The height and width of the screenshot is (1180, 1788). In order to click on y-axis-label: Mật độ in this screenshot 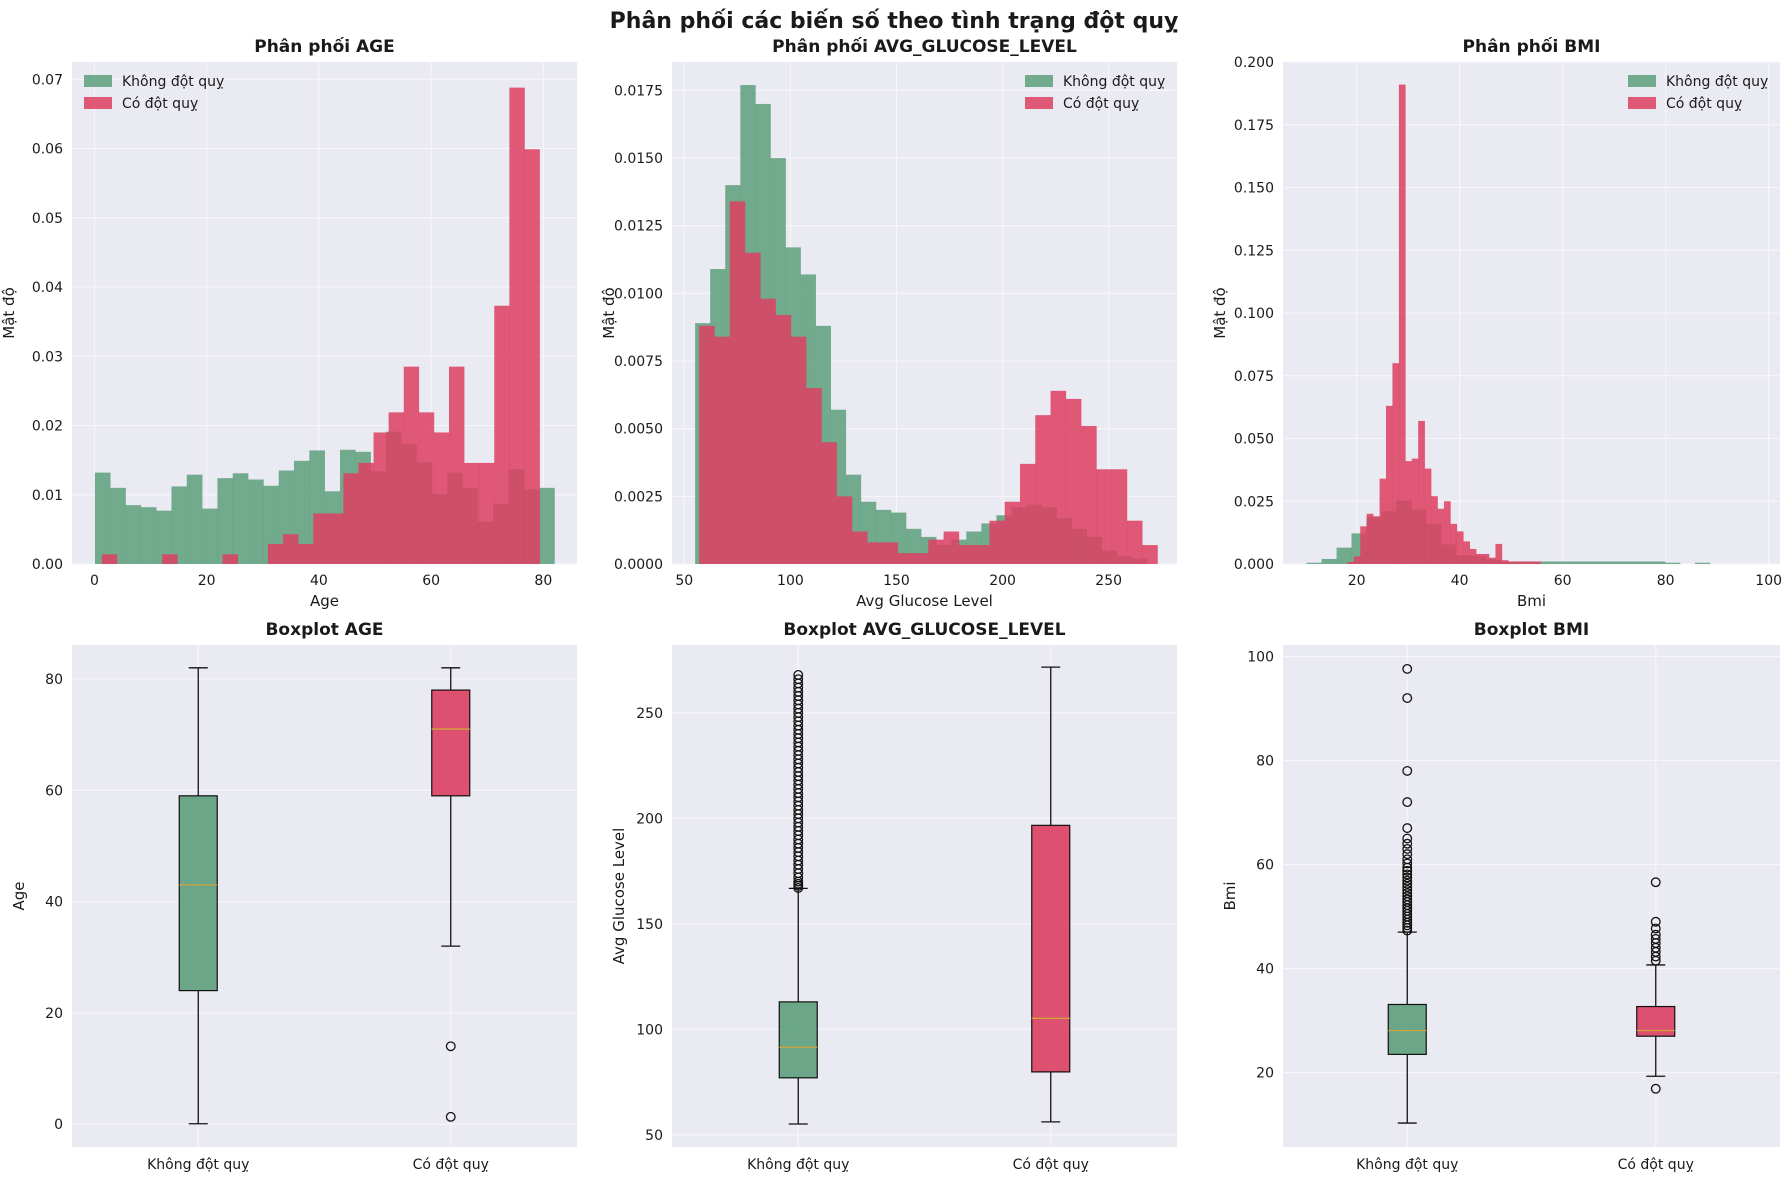, I will do `click(9, 312)`.